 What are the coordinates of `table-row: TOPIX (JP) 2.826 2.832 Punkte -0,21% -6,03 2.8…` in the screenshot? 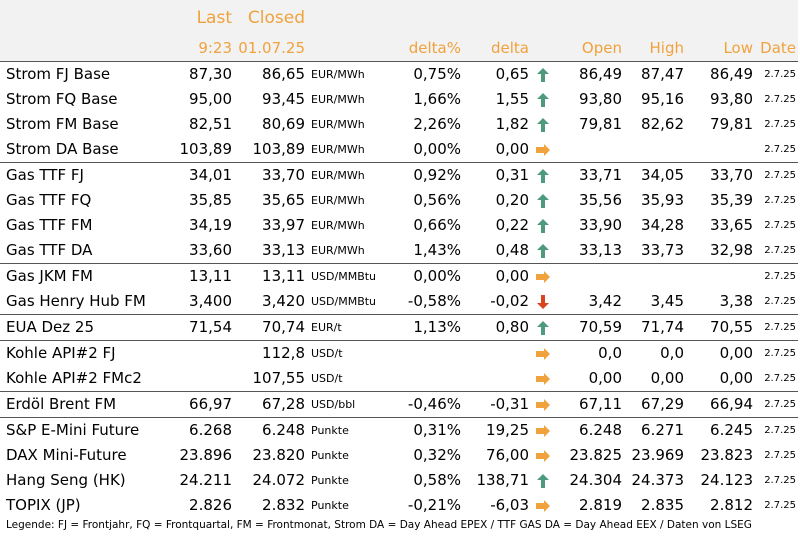 It's located at (399, 505).